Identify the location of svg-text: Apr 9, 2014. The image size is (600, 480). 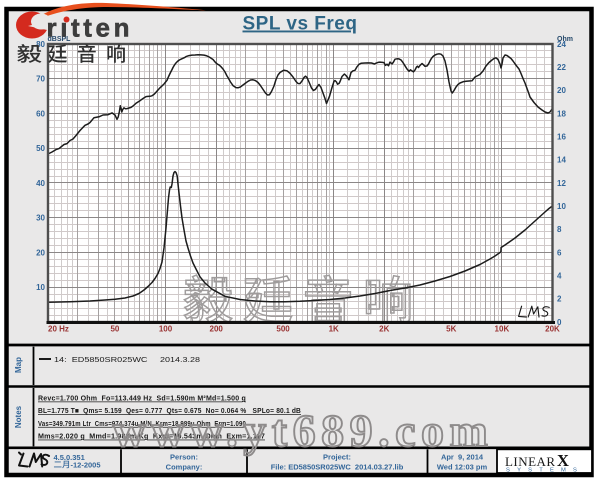
(462, 457).